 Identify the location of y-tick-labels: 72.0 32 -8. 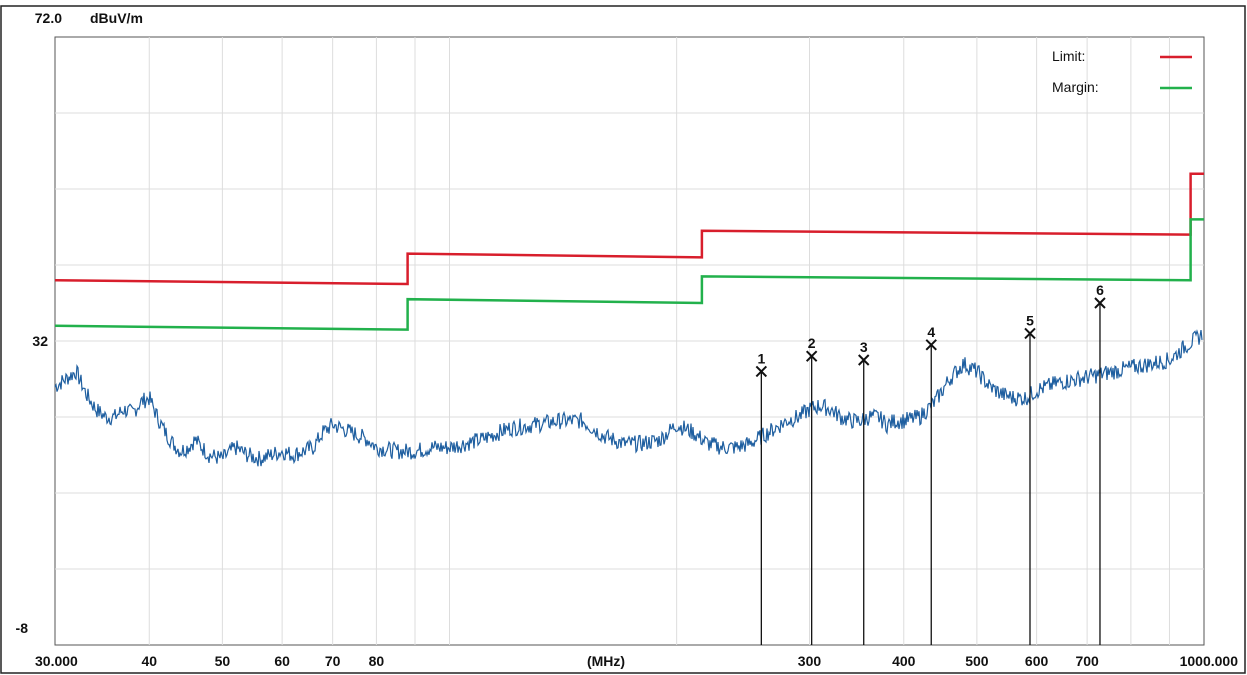
(39, 323).